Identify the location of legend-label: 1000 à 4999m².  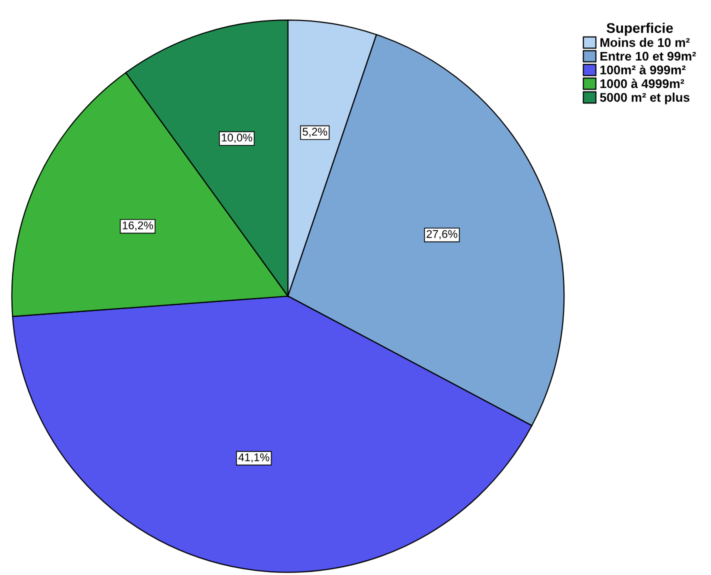
(642, 83).